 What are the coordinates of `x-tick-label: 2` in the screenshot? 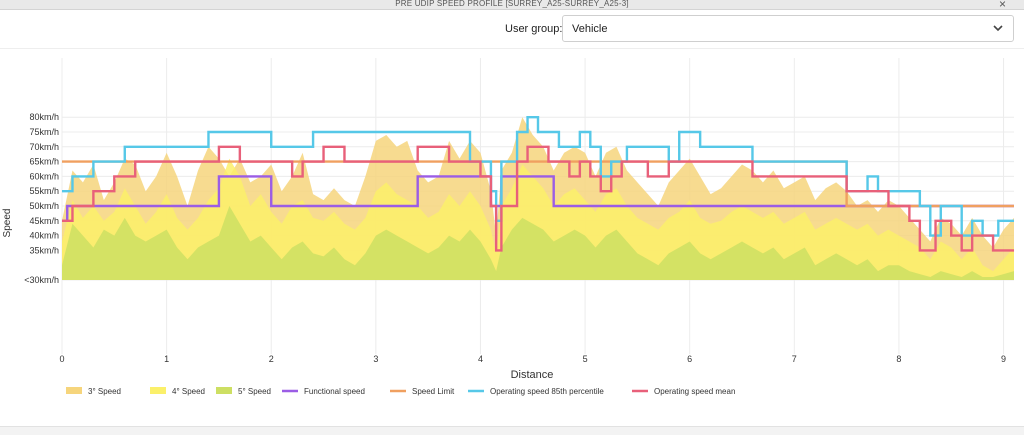 It's located at (271, 359).